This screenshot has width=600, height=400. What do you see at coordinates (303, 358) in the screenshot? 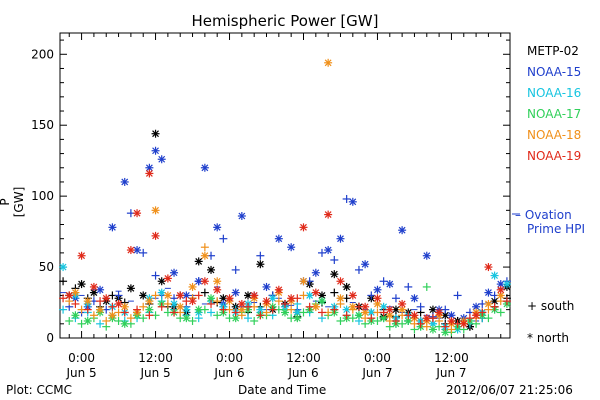
I see `x-tick-label-time: 12:00` at bounding box center [303, 358].